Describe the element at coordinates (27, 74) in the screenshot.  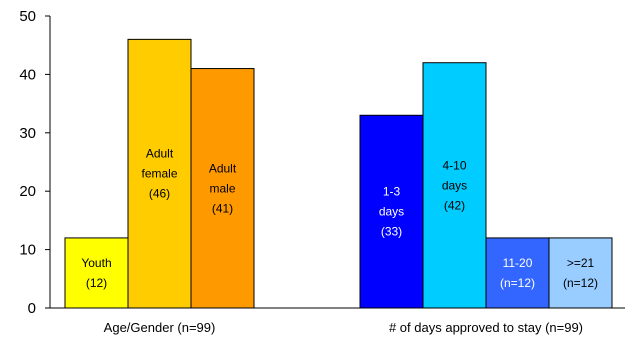
I see `y-tick-label: 40` at that location.